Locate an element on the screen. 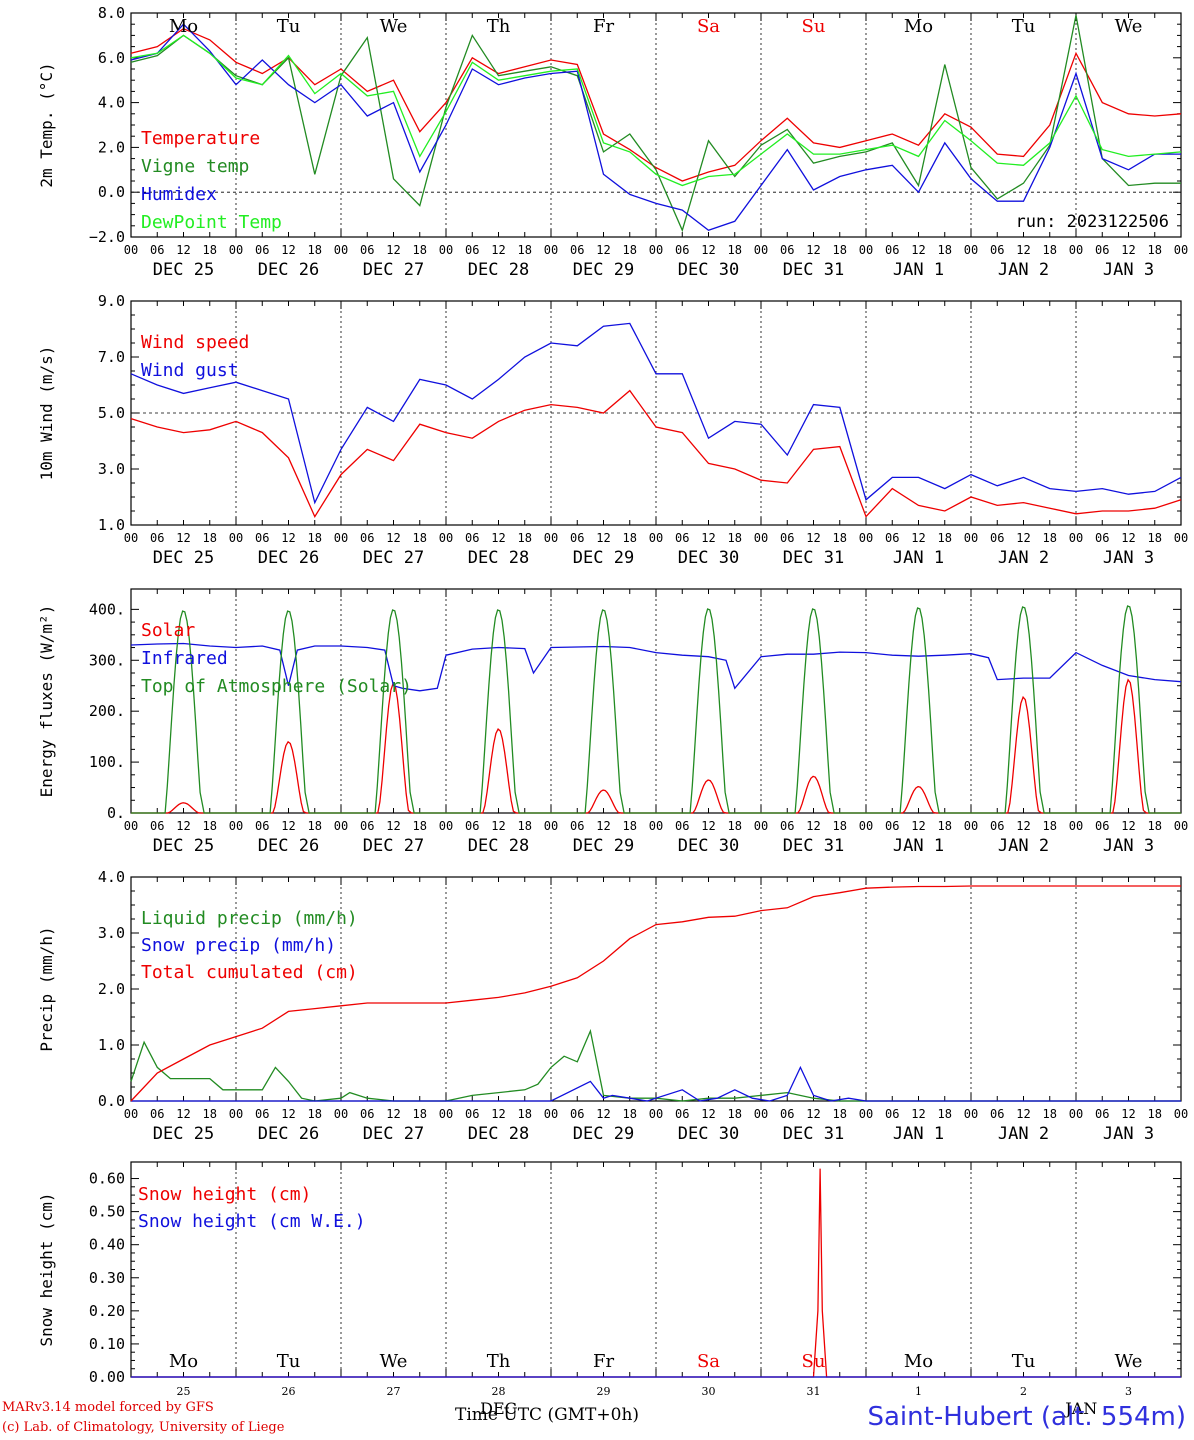  y-tick-label: 8.0 is located at coordinates (111, 13).